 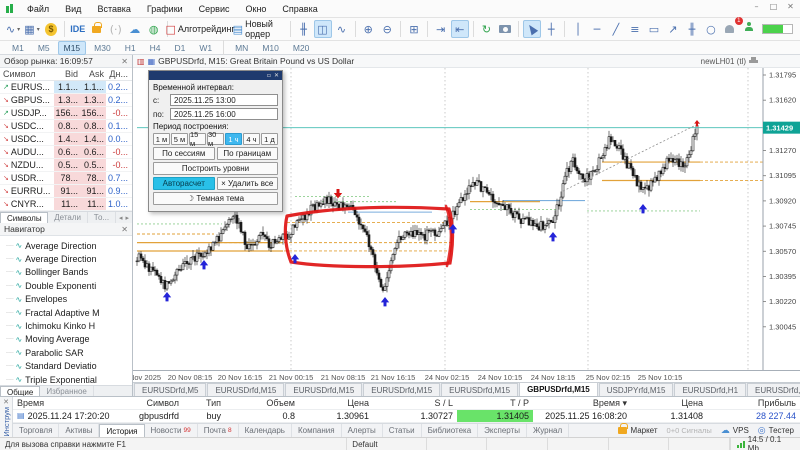 What do you see at coordinates (692, 403) in the screenshot?
I see `col-header-8: Цена` at bounding box center [692, 403].